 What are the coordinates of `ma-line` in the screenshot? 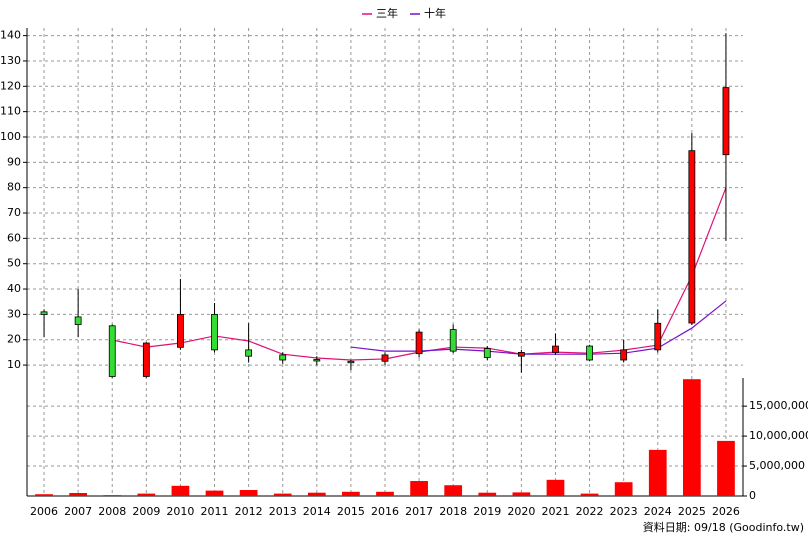 It's located at (538, 327).